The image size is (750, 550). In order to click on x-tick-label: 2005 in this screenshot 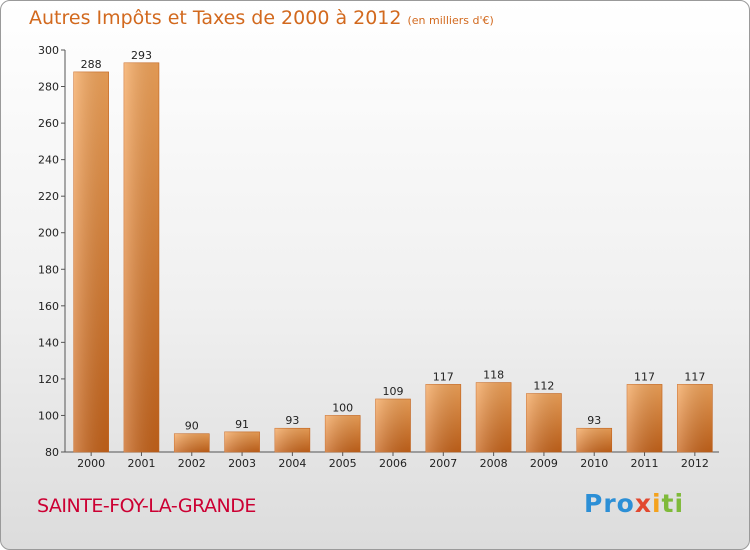, I will do `click(343, 463)`.